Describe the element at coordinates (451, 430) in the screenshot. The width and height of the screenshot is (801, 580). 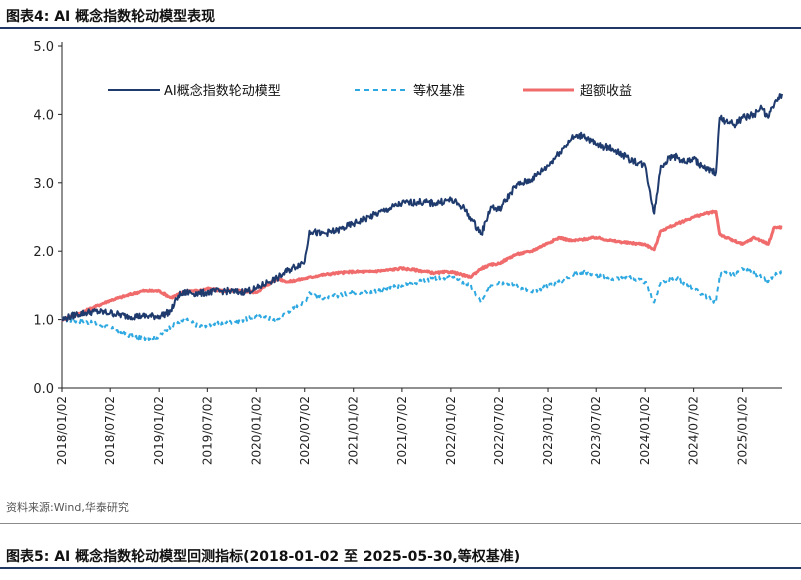
I see `x-tick-label: 2022/01/02` at that location.